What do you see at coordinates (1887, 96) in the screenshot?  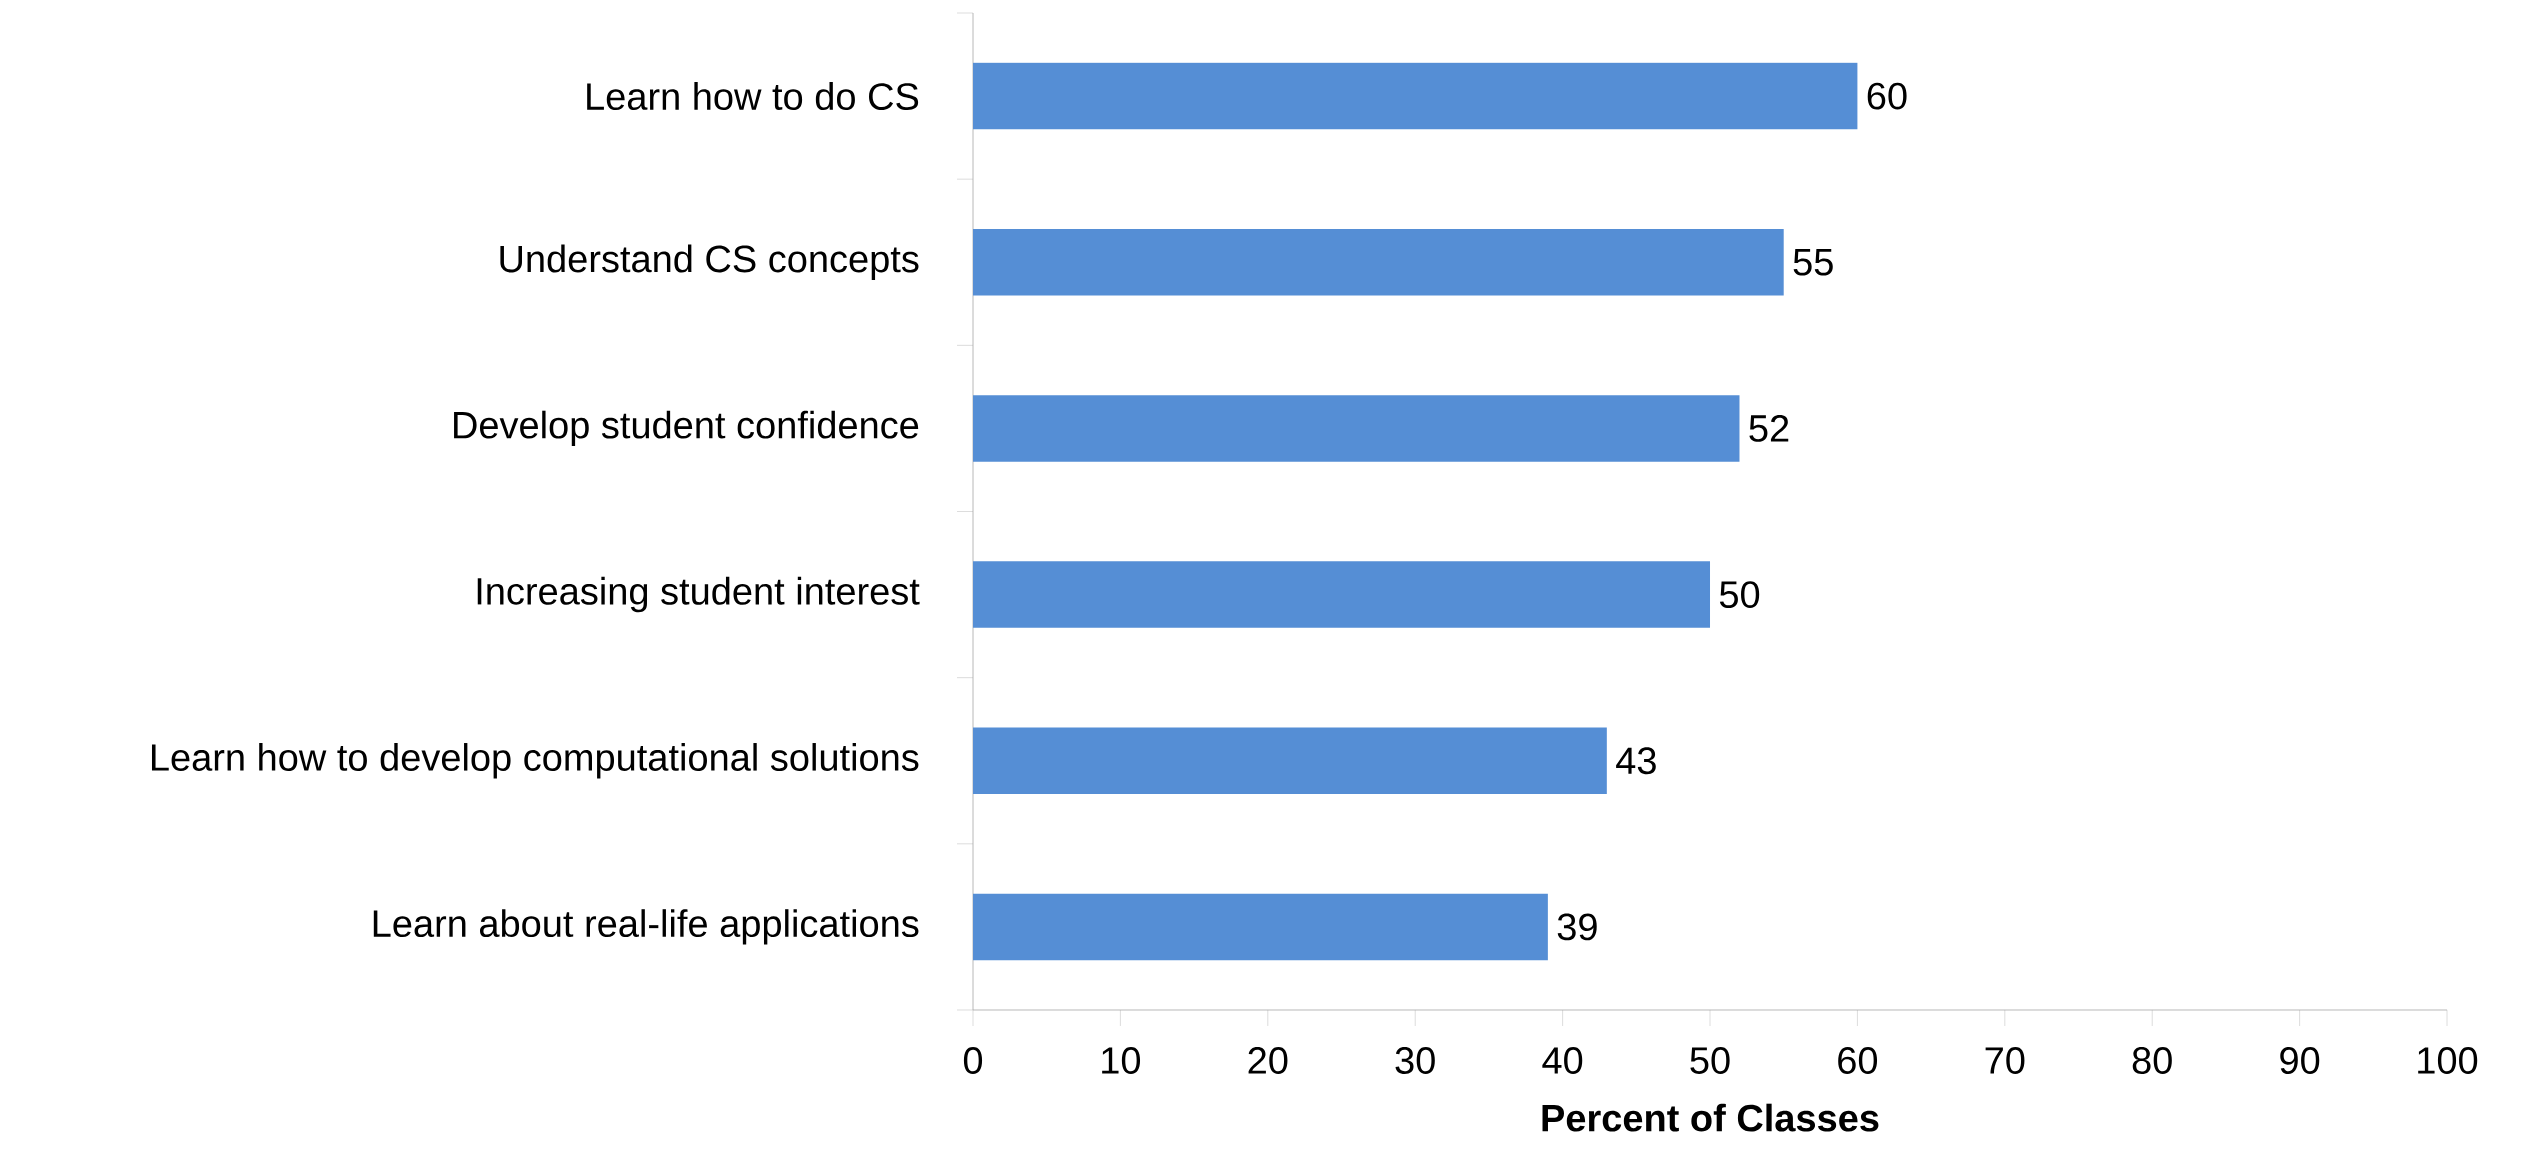 I see `data-label: 60` at bounding box center [1887, 96].